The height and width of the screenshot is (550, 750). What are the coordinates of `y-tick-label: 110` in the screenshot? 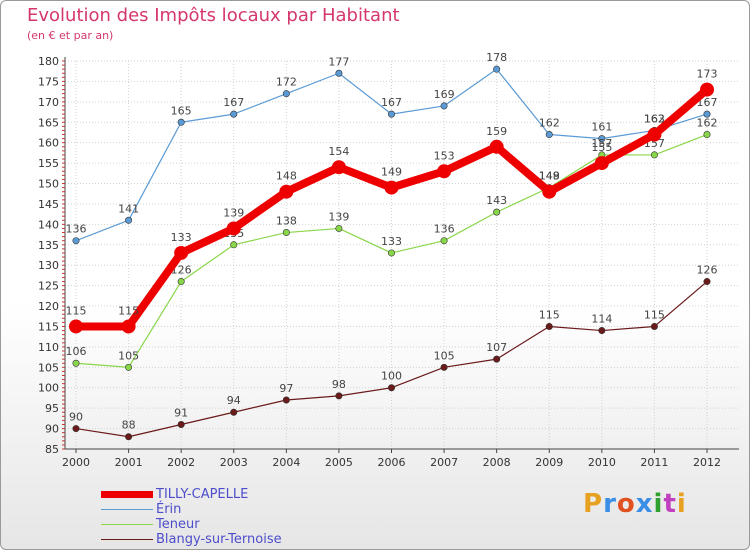 It's located at (48, 347).